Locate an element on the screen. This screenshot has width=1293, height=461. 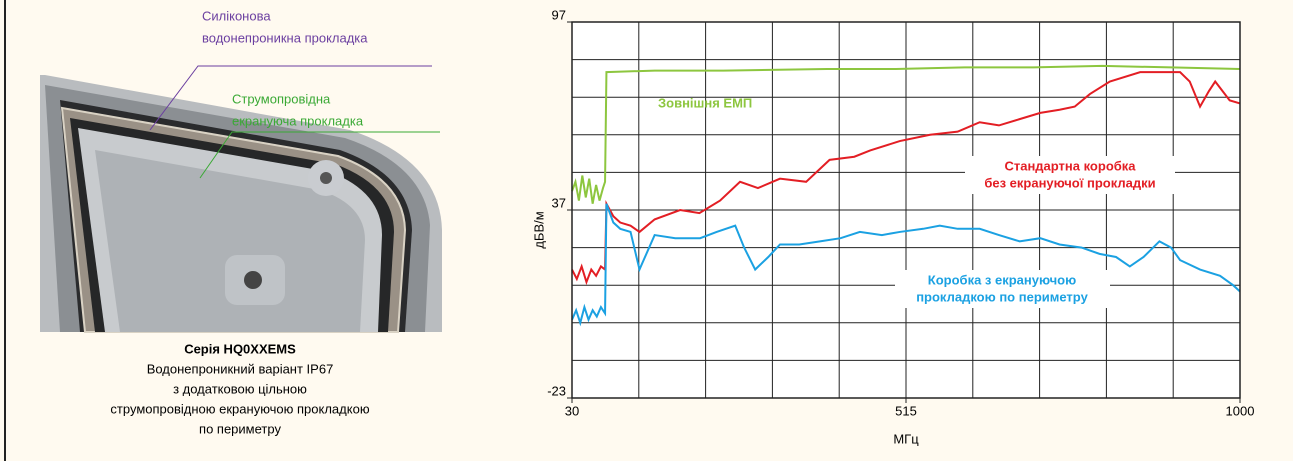
caption-line: з додатковою цільною is located at coordinates (240, 388).